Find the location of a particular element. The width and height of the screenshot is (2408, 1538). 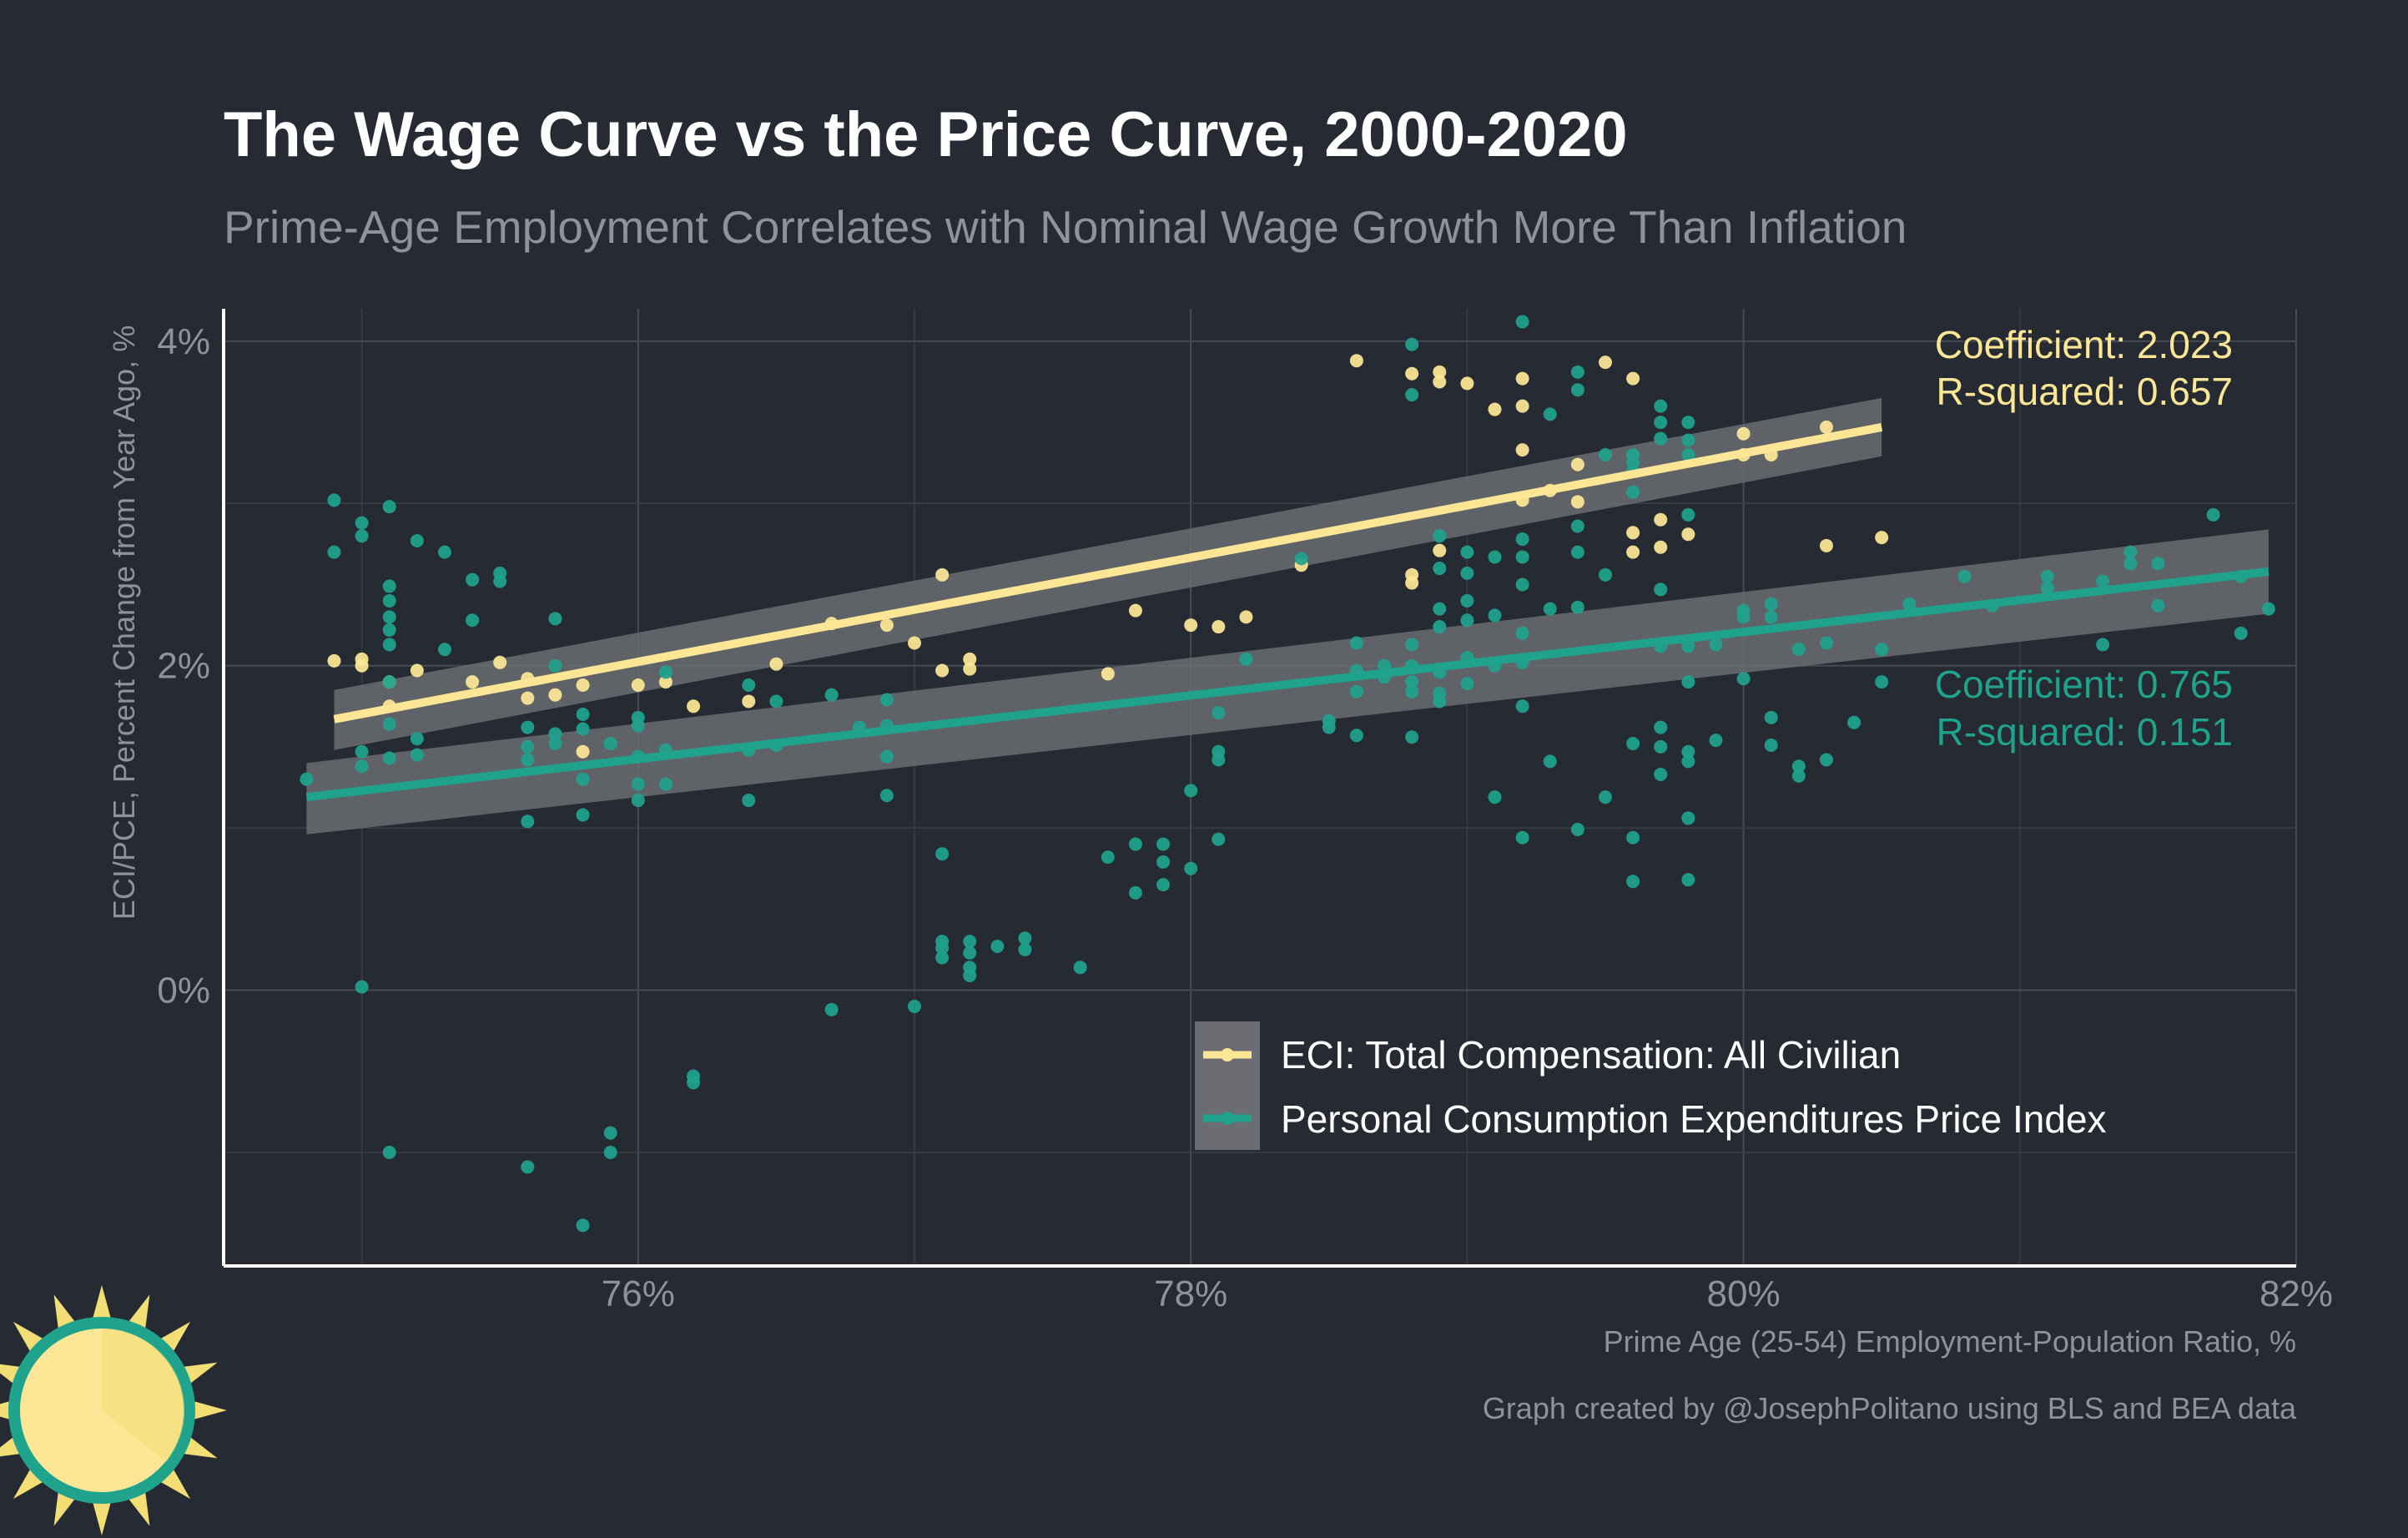

eci-r-squared-label: R-squared: 0.657 is located at coordinates (2085, 391).